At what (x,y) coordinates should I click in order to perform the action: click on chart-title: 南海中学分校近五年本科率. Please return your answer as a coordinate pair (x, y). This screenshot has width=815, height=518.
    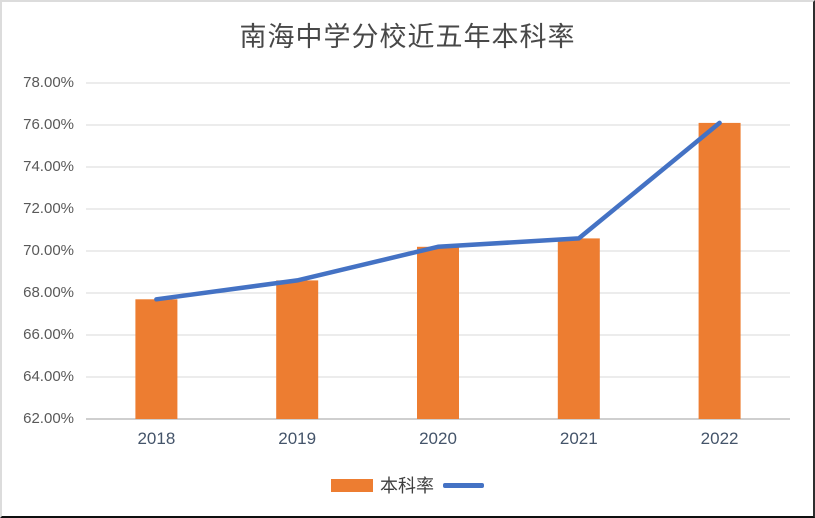
    Looking at the image, I should click on (407, 37).